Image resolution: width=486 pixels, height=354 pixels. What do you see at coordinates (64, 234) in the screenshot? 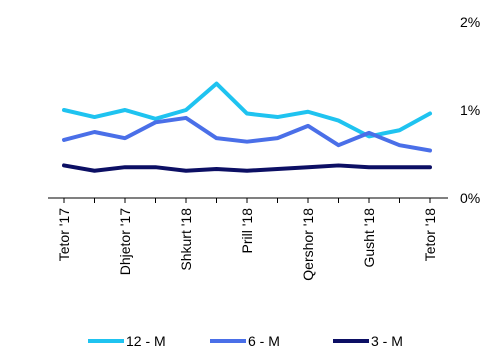
I see `x-tick-label: Tetor '17` at bounding box center [64, 234].